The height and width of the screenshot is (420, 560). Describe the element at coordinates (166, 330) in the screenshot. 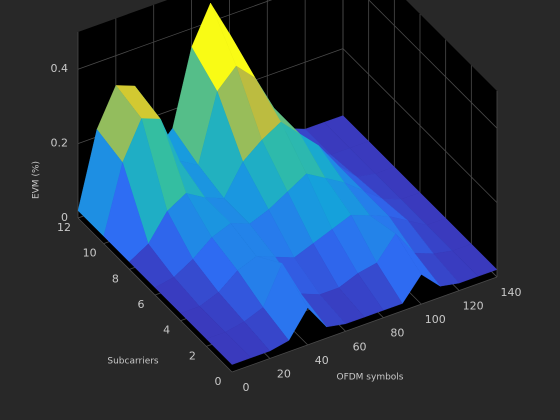

I see `tick-label: 4` at that location.